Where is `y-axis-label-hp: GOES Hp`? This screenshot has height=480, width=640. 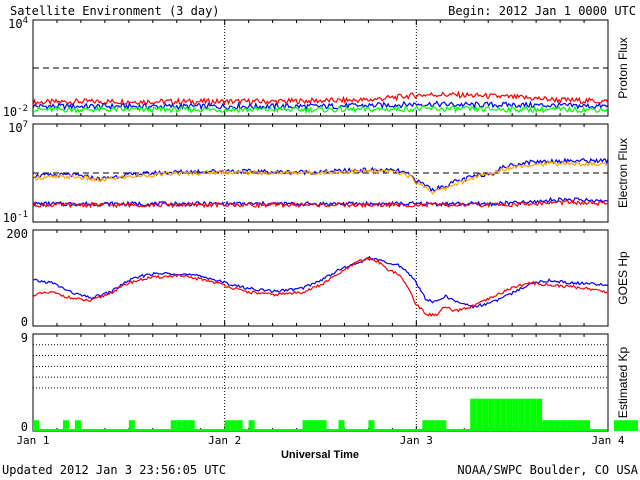
y-axis-label-hp: GOES Hp is located at coordinates (623, 278).